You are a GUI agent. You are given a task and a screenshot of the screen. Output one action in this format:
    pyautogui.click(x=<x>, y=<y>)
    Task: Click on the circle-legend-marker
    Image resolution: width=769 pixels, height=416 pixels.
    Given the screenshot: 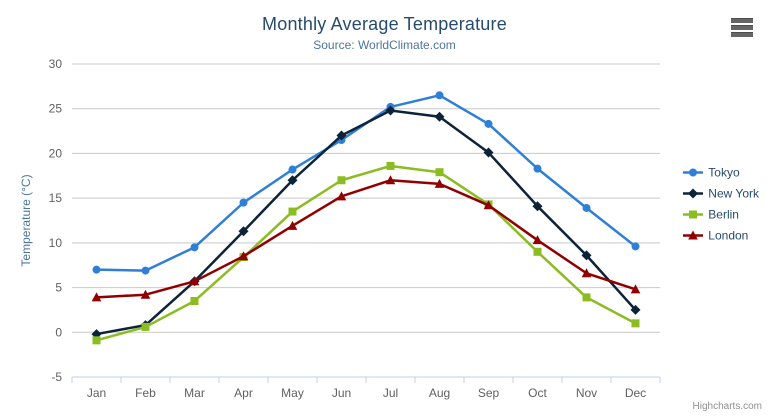 What is the action you would take?
    pyautogui.click(x=693, y=172)
    